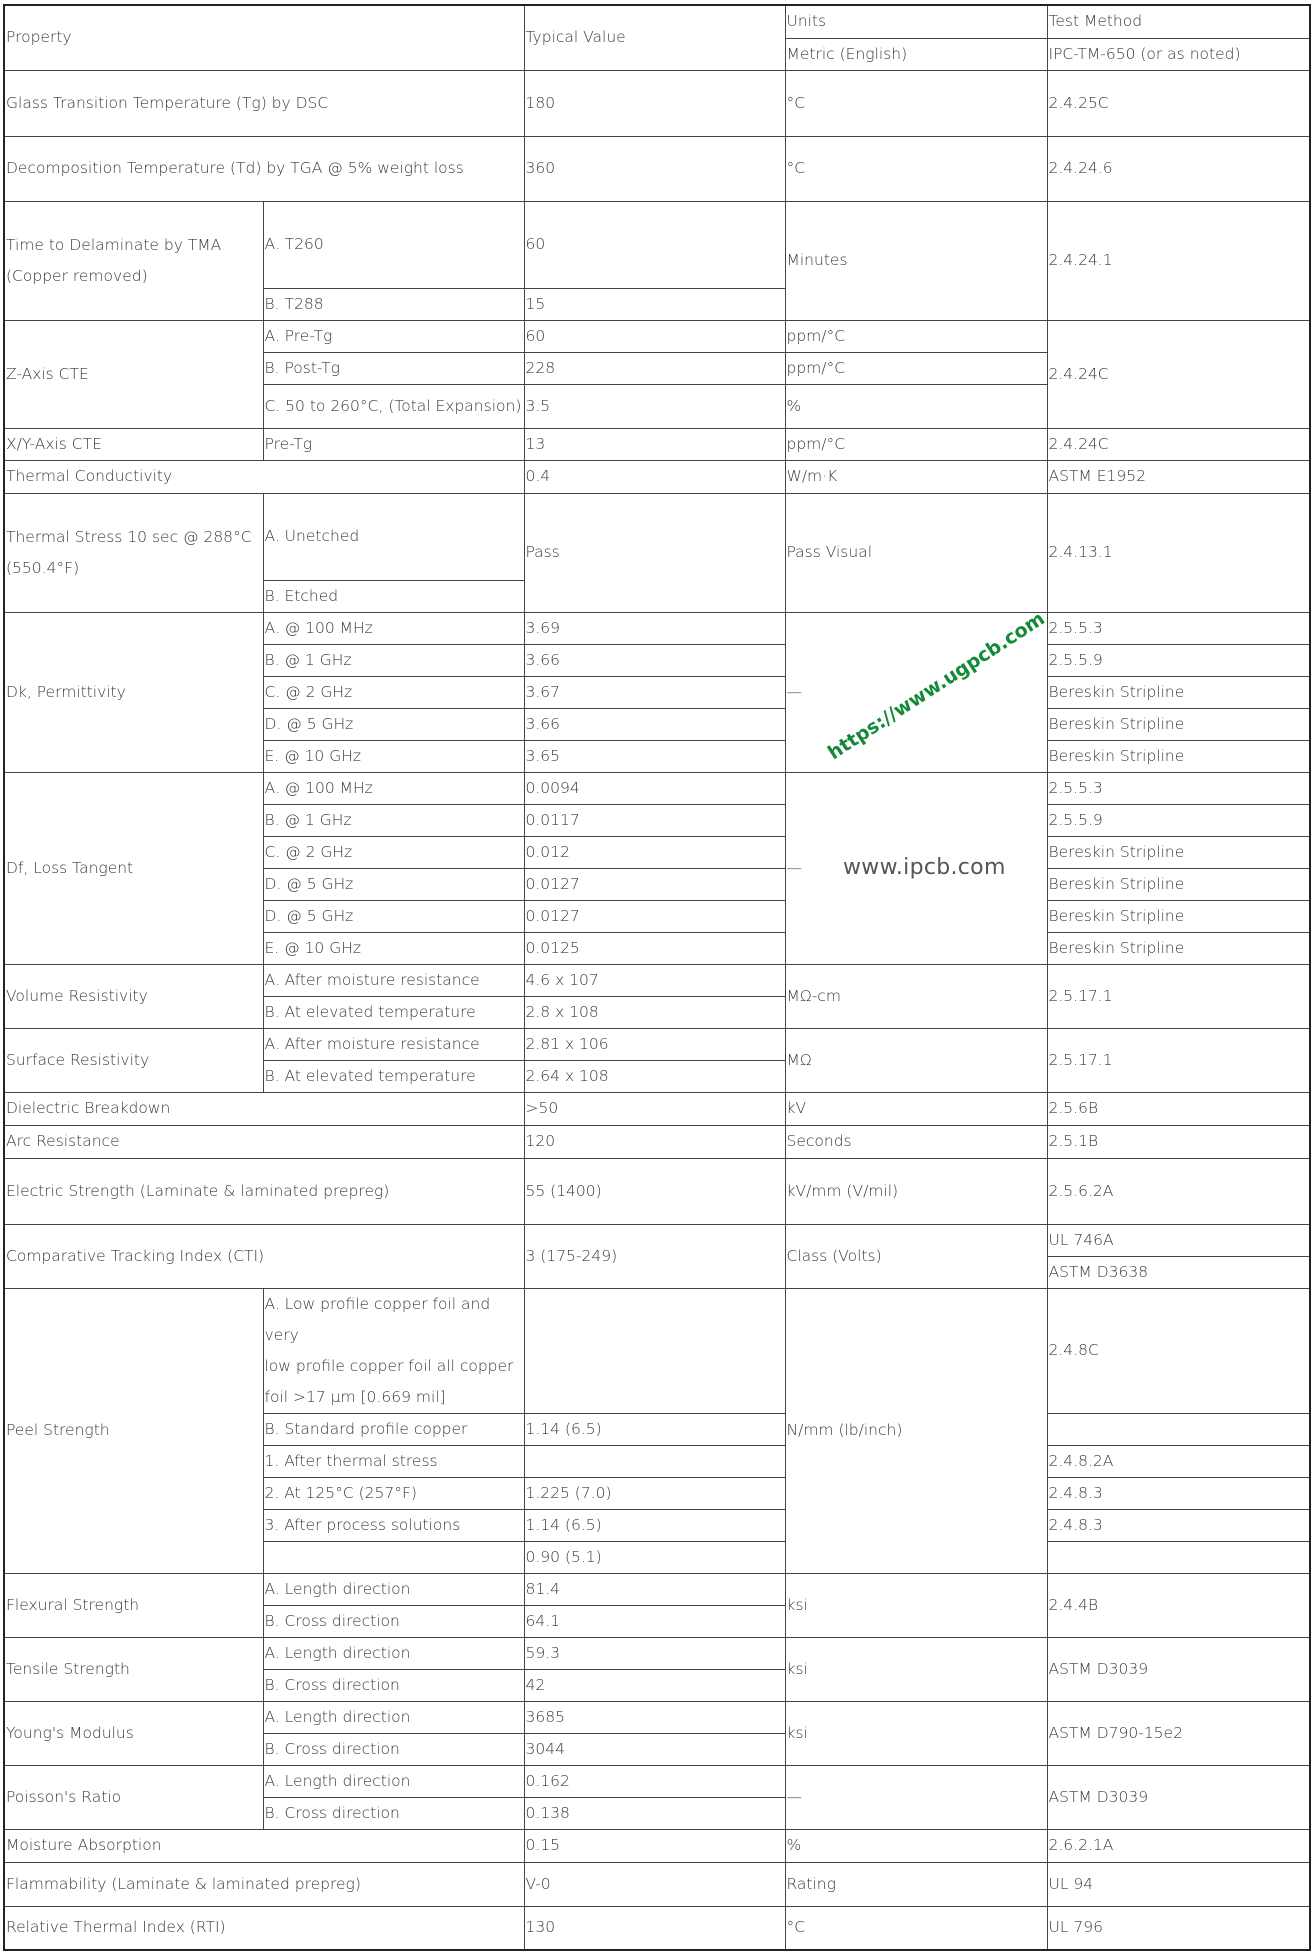 The width and height of the screenshot is (1313, 1951). I want to click on table-cell: Young's Modulus, so click(133, 1733).